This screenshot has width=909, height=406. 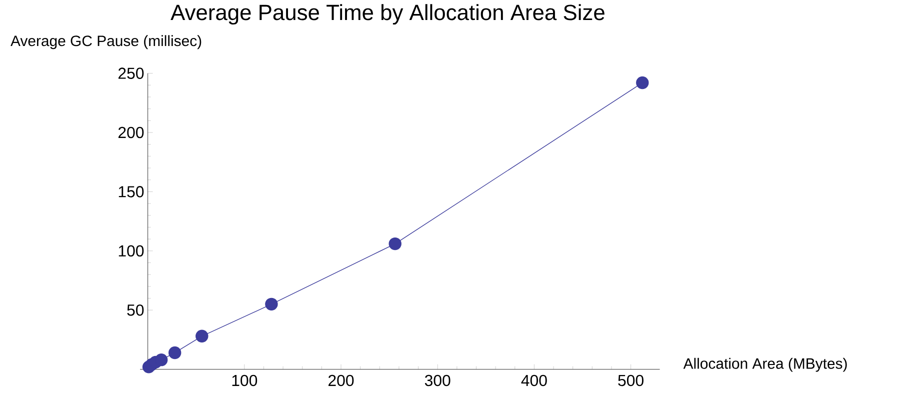 What do you see at coordinates (765, 365) in the screenshot?
I see `x-axis-title: Allocation Area (MBytes)` at bounding box center [765, 365].